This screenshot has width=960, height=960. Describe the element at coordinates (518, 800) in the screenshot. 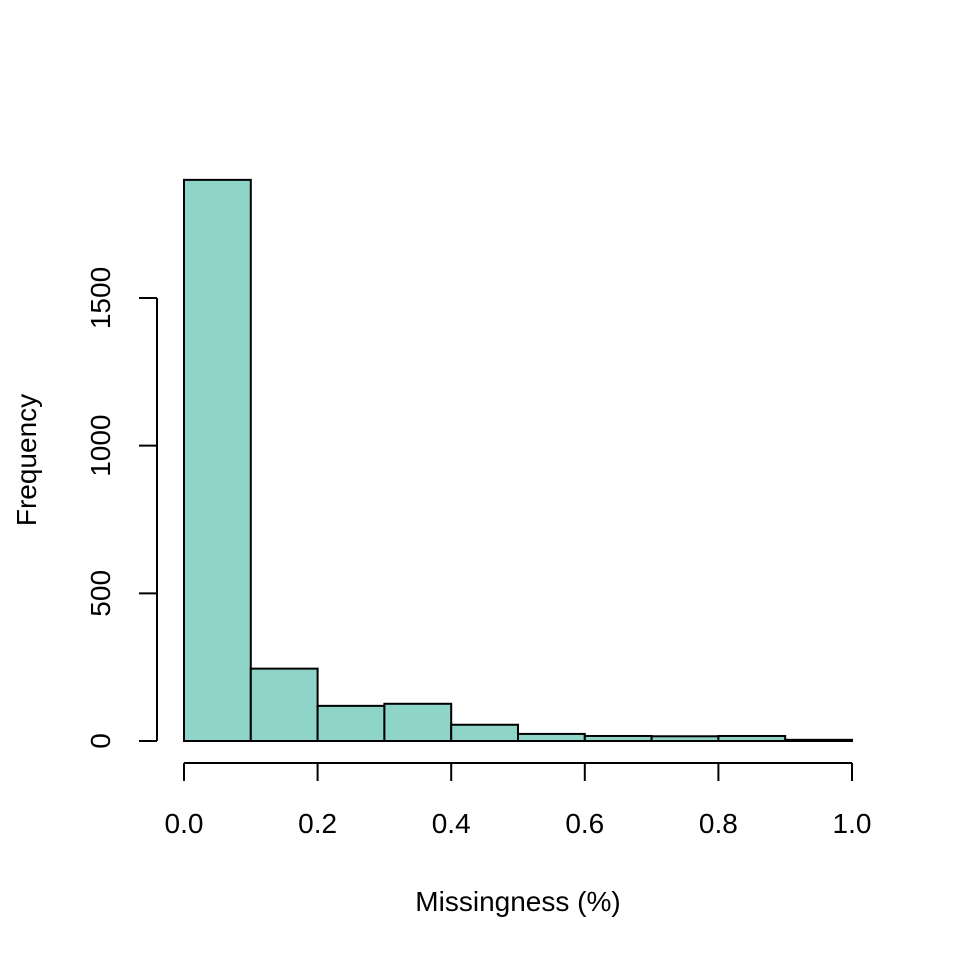

I see `x-axis: 0.0 0.2 0.4 0.6 0.8 1.0` at that location.